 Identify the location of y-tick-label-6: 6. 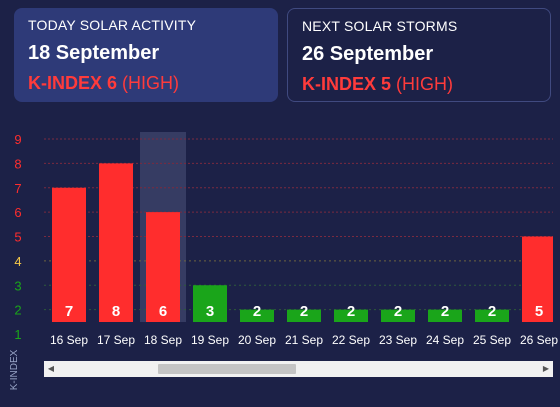
(17, 212).